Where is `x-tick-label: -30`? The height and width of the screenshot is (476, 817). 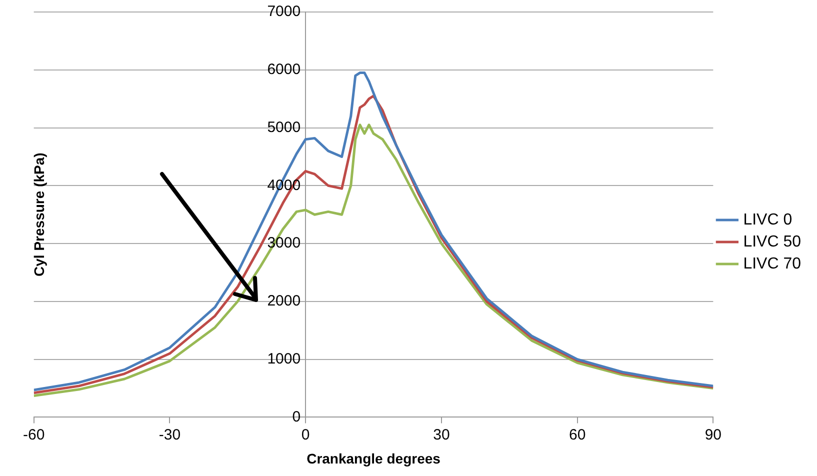
x-tick-label: -30 is located at coordinates (169, 435).